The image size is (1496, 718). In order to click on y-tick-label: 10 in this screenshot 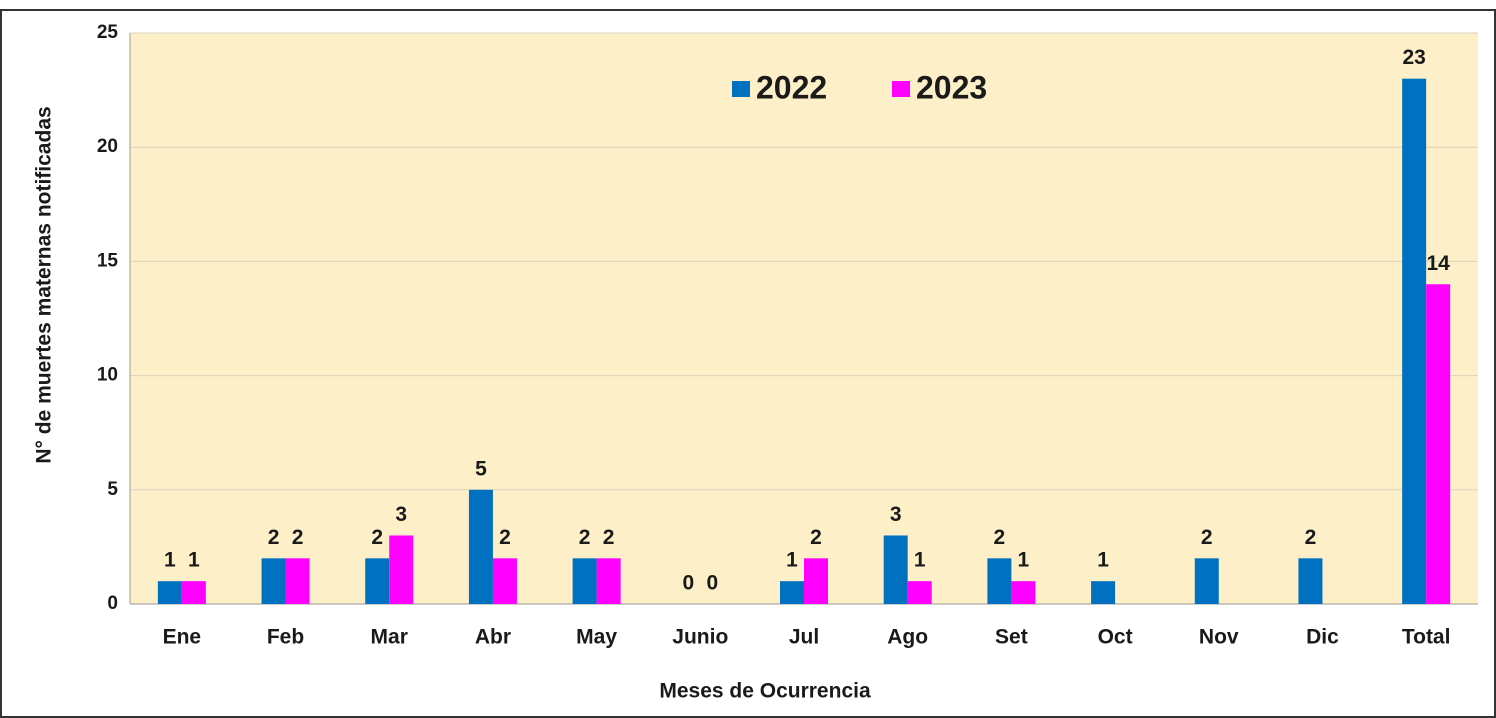, I will do `click(107, 375)`.